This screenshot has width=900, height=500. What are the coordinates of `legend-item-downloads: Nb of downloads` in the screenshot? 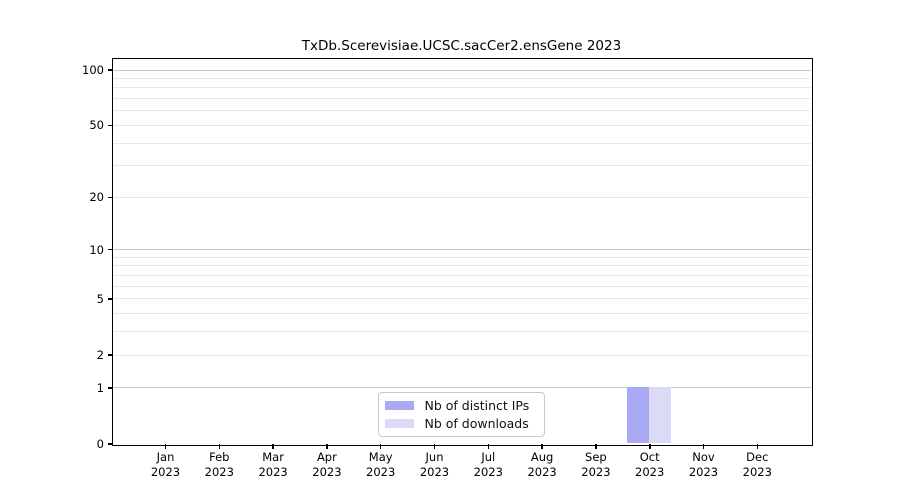 It's located at (460, 423).